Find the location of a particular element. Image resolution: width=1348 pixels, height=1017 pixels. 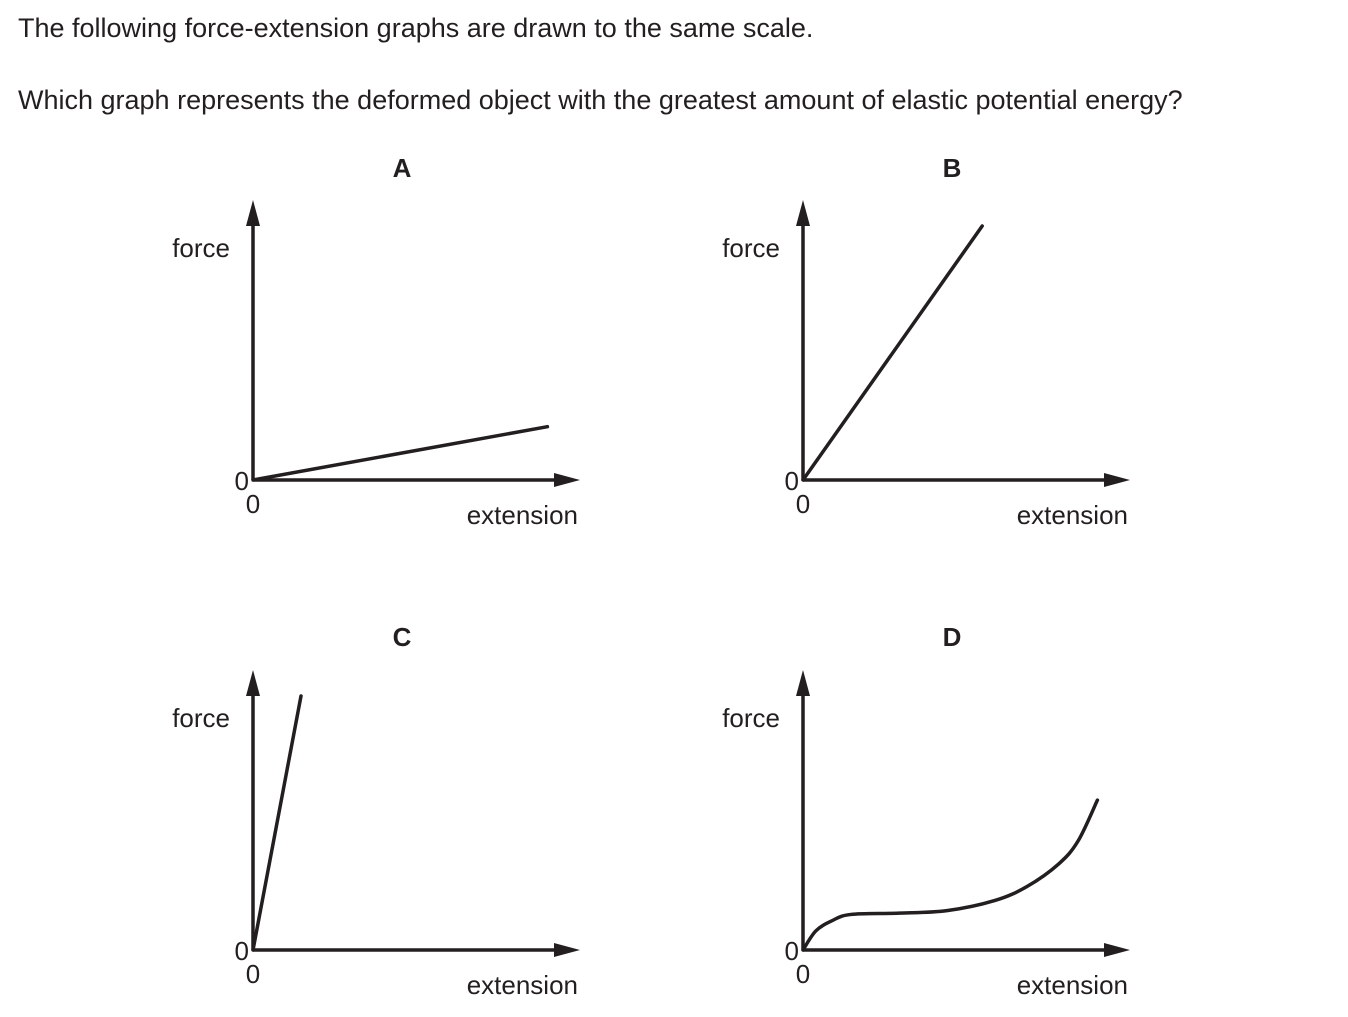

graph-c-title: C is located at coordinates (402, 637).